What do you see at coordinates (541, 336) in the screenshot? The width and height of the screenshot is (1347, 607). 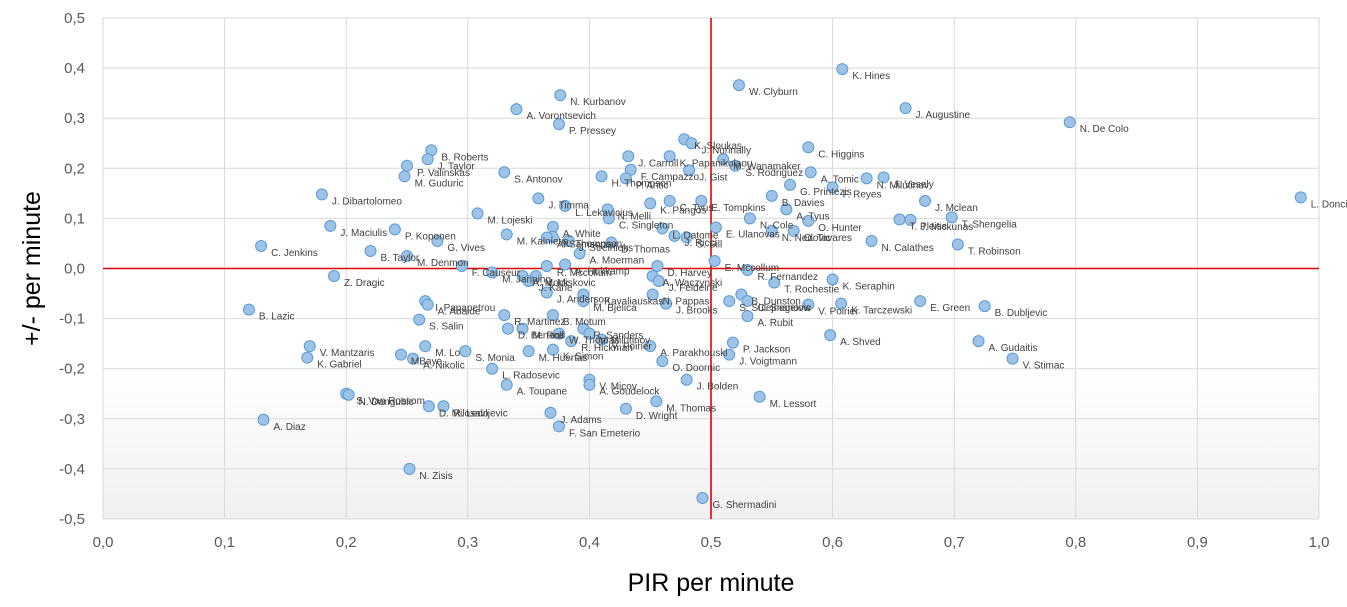 I see `point-label: D. Bertans` at bounding box center [541, 336].